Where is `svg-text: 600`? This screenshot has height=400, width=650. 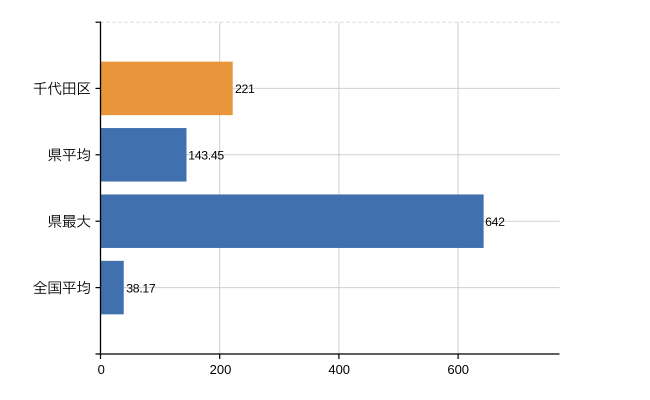
svg-text: 600 is located at coordinates (458, 369).